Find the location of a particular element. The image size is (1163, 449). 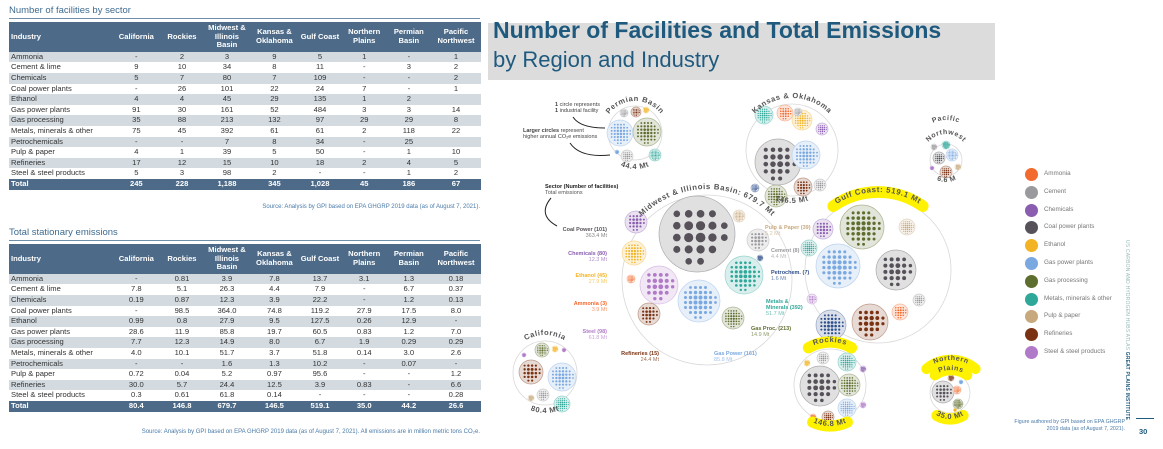

label-highlight is located at coordinates (950, 417).